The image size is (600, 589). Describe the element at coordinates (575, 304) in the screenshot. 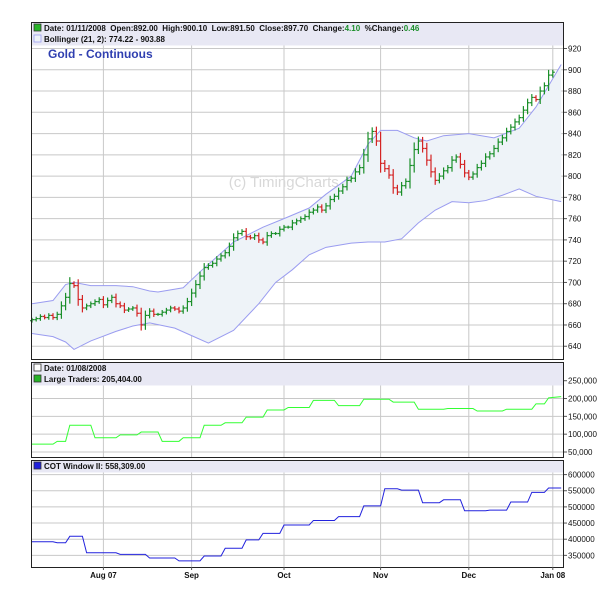

I see `y-tick-label: 680` at that location.